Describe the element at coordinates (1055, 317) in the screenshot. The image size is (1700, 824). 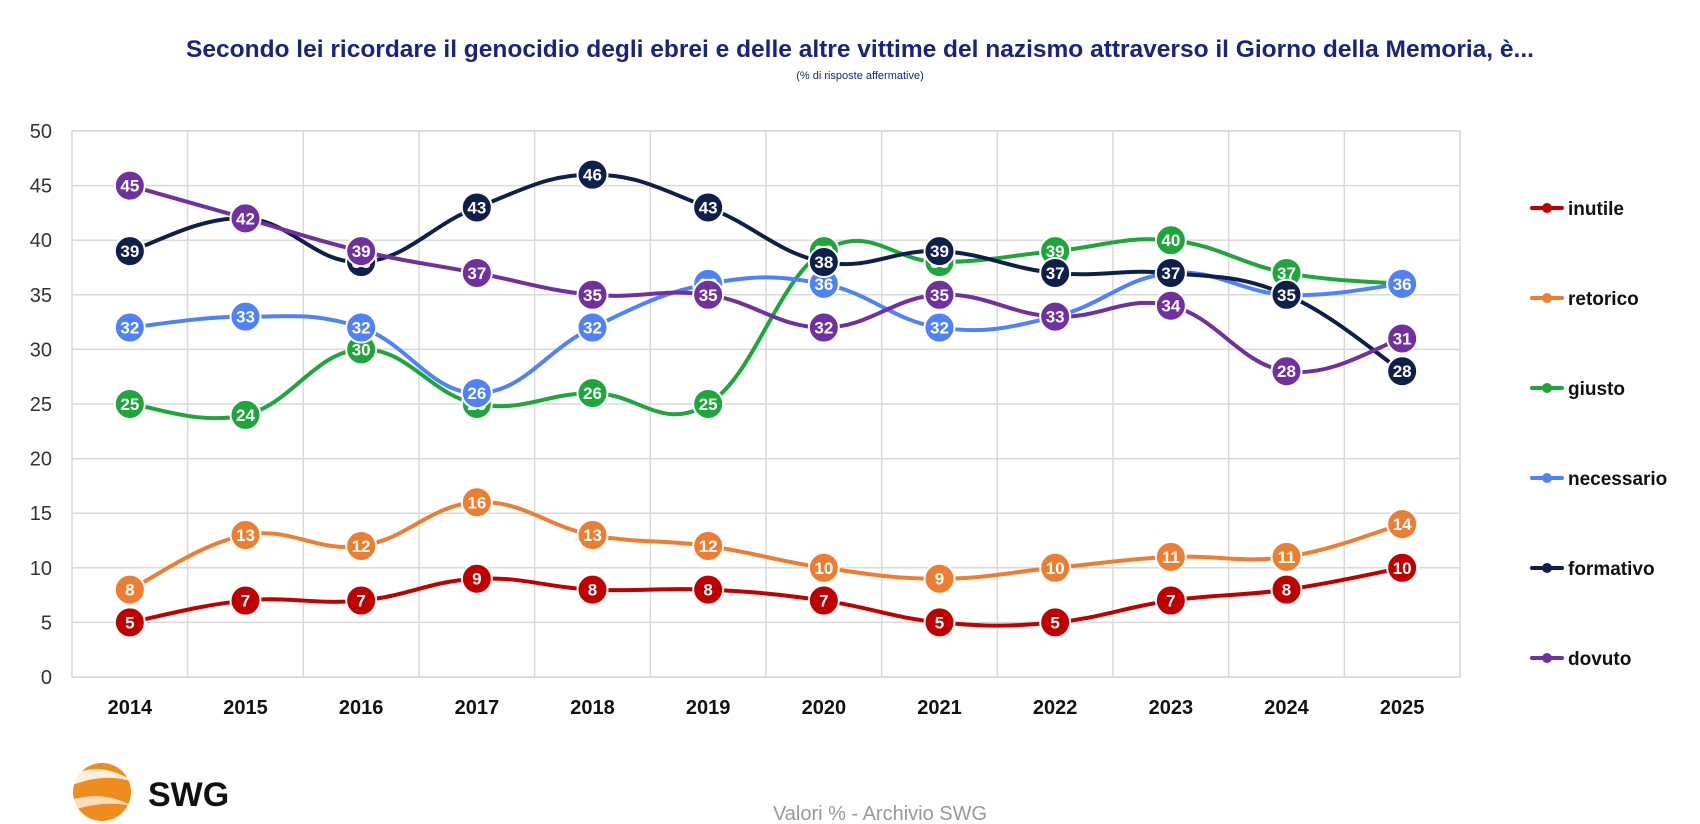
I see `data-label-dovuto: 33` at that location.